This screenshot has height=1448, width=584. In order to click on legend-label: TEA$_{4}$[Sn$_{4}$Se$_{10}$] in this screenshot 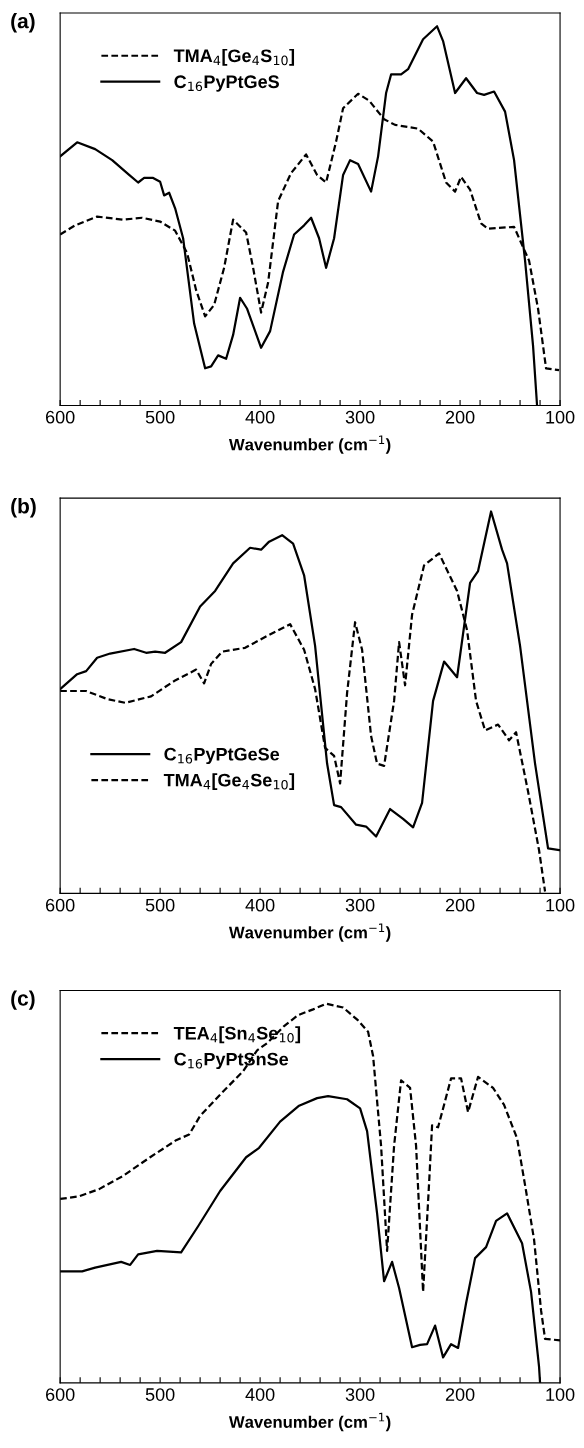, I will do `click(237, 1035)`.